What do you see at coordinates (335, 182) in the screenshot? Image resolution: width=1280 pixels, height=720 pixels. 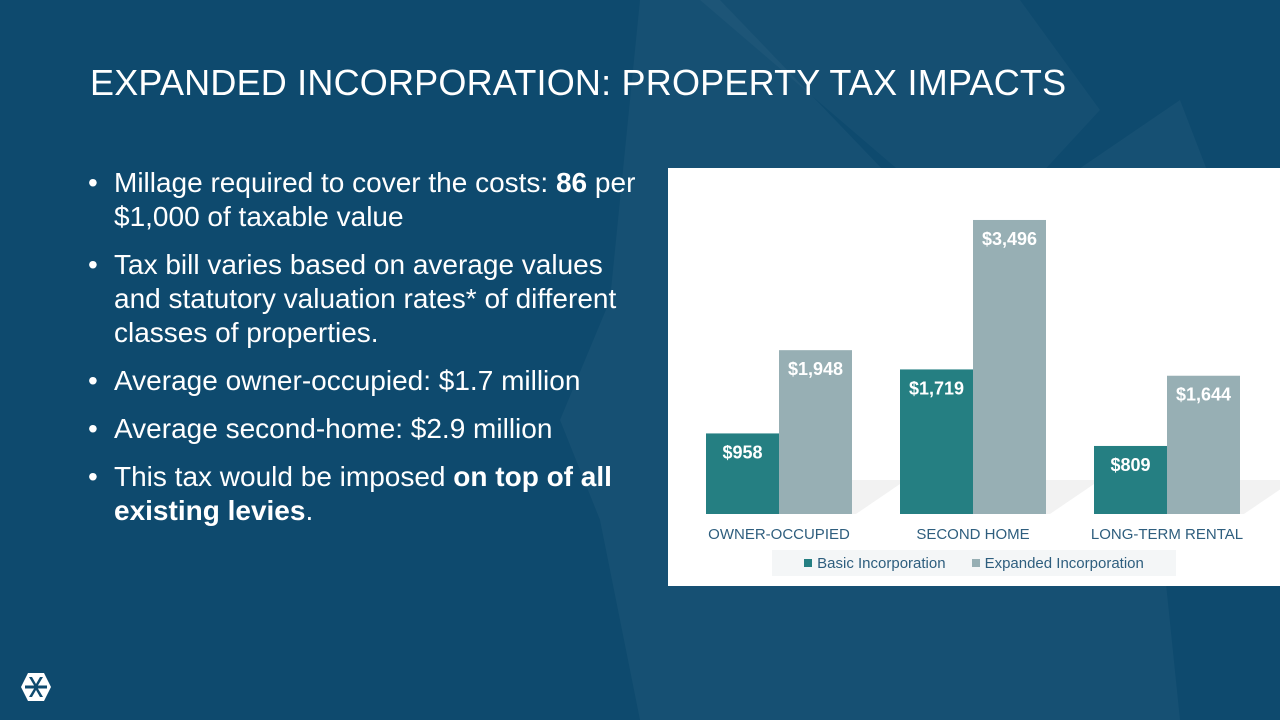 I see `bullet-text: Millage required to cover the costs:` at bounding box center [335, 182].